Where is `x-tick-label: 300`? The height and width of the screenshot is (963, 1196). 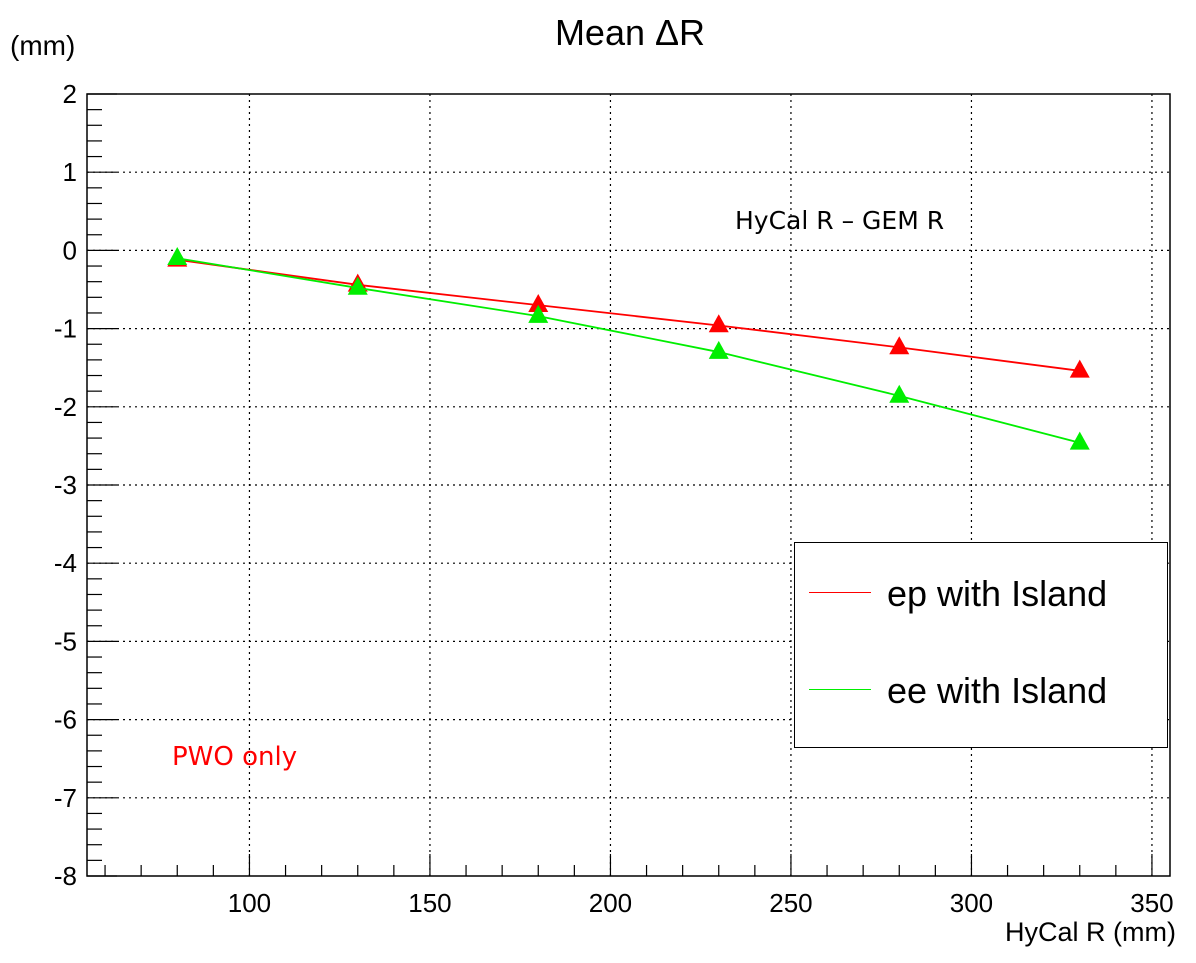
x-tick-label: 300 is located at coordinates (971, 903).